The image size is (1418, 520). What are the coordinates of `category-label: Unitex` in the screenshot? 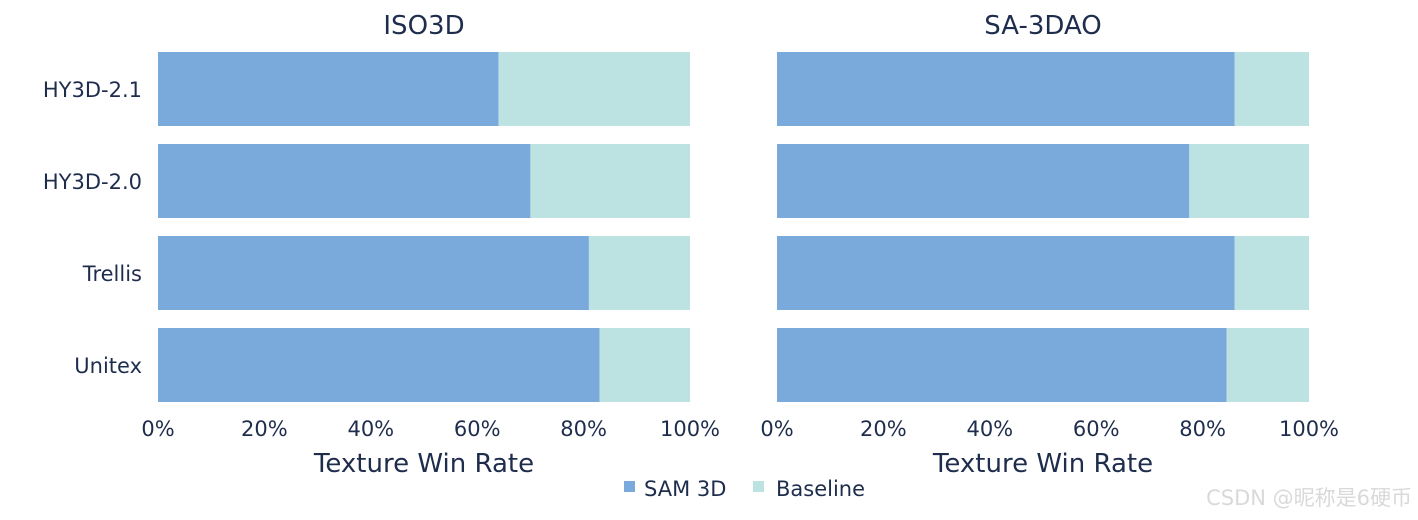 It's located at (108, 366).